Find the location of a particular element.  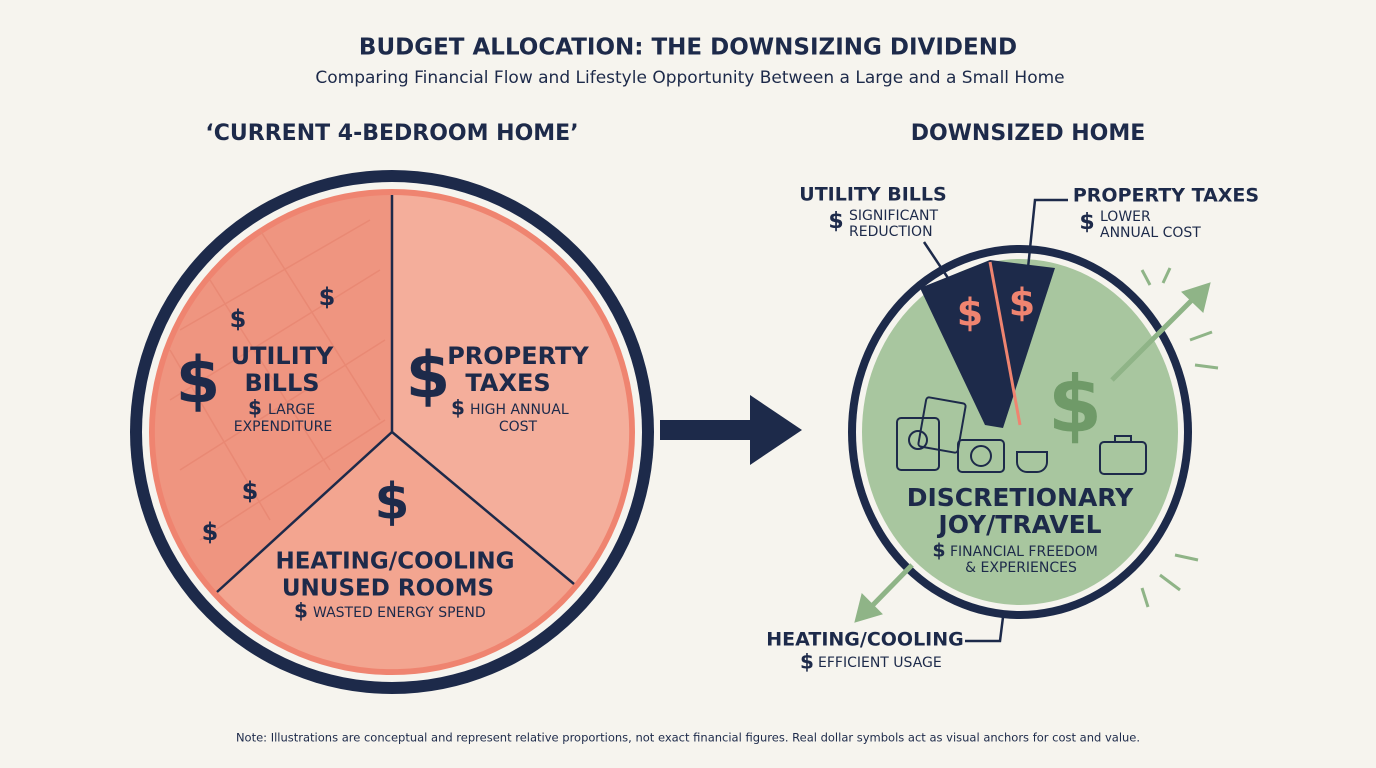

dividers is located at coordinates (395, 394).